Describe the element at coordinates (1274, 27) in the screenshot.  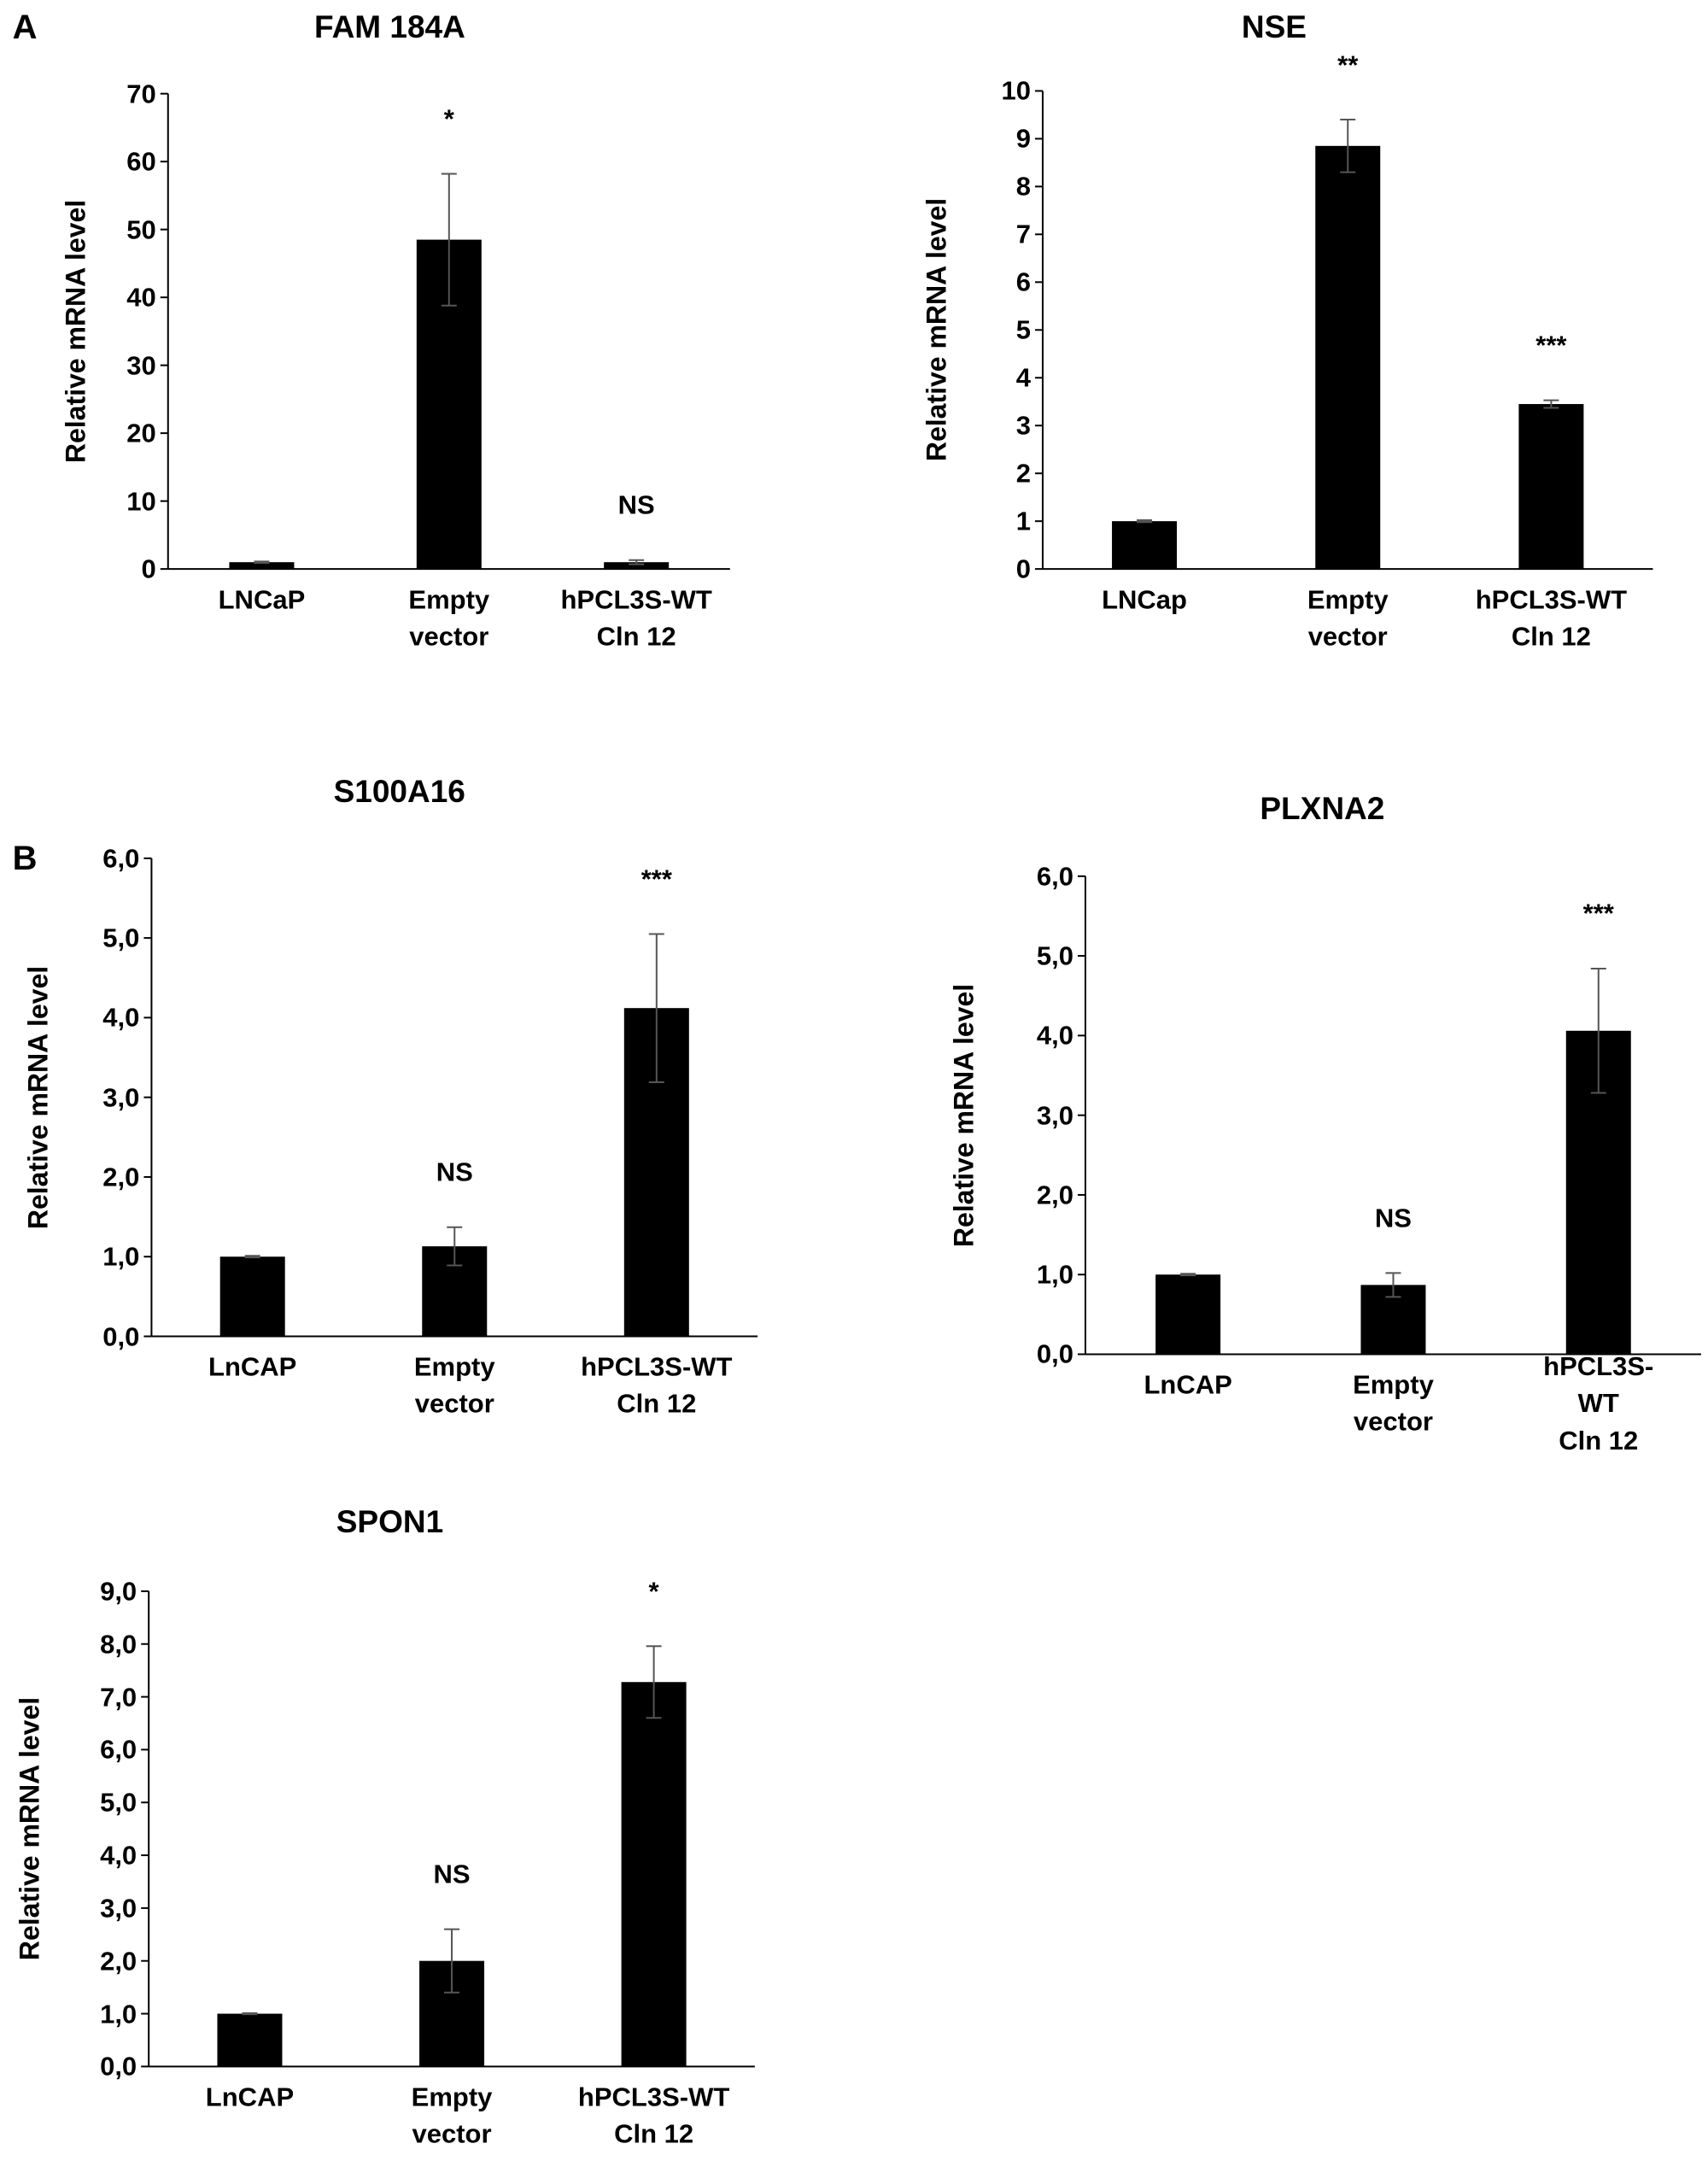
I see `chart-title: NSE` at that location.